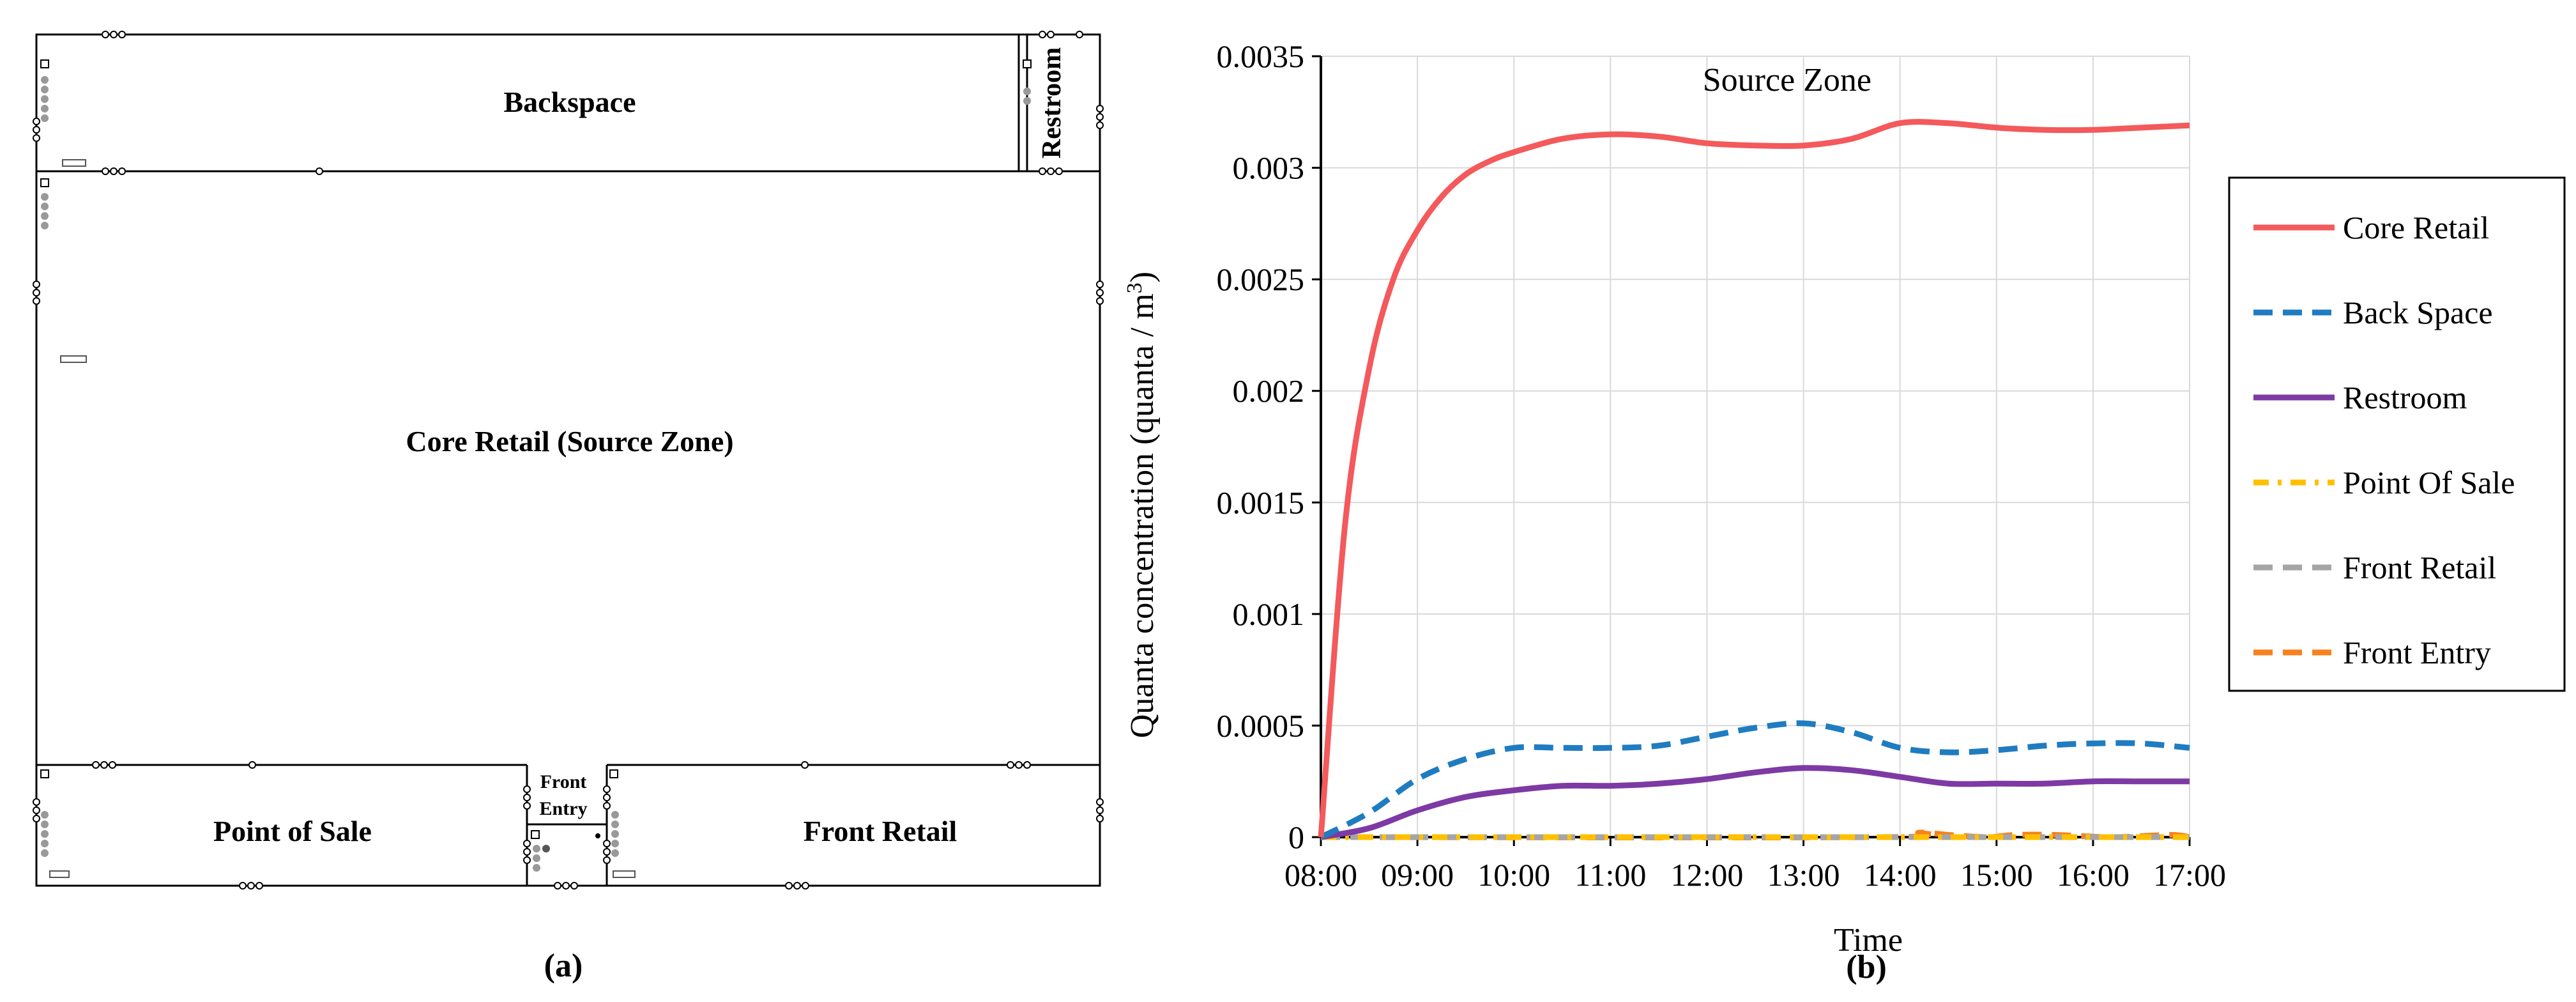  I want to click on x-tick-label: 16:00, so click(2093, 875).